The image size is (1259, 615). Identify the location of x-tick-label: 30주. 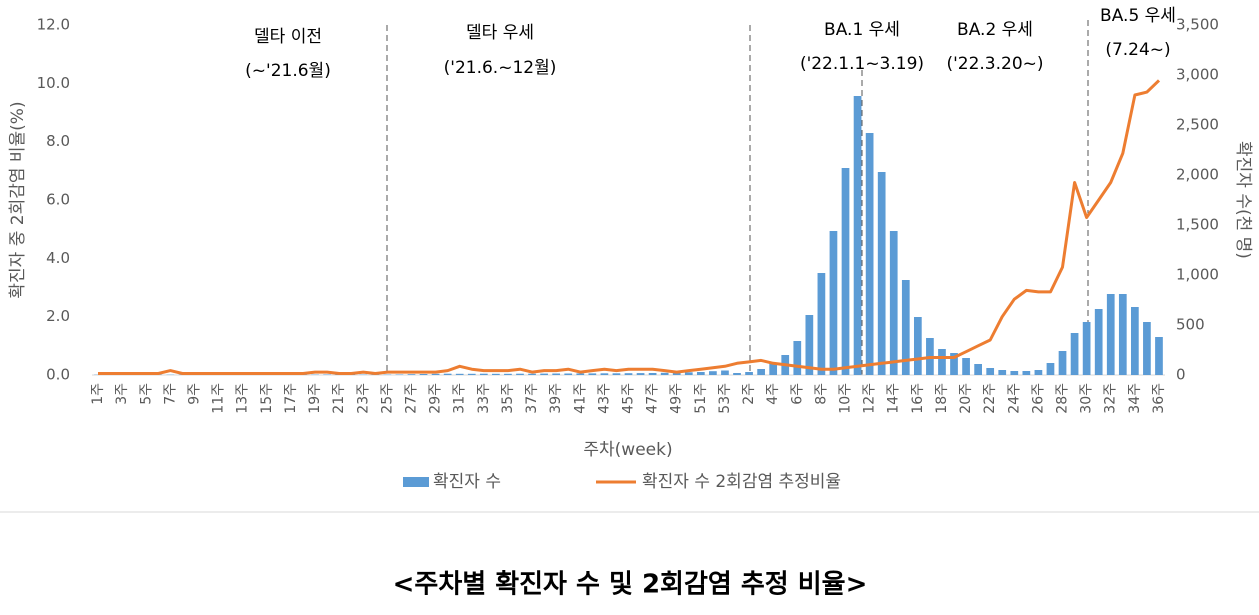
(1087, 398).